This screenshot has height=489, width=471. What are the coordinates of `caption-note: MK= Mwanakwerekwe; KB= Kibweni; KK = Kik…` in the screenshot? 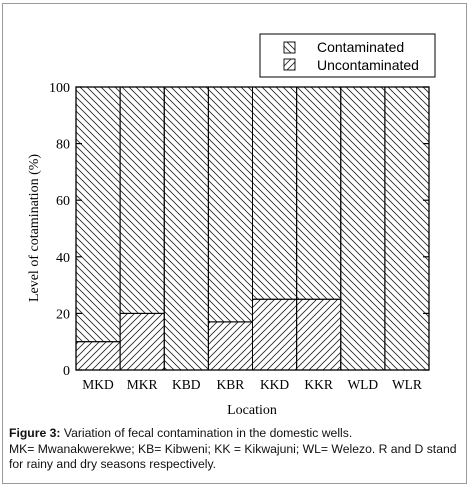 It's located at (233, 456).